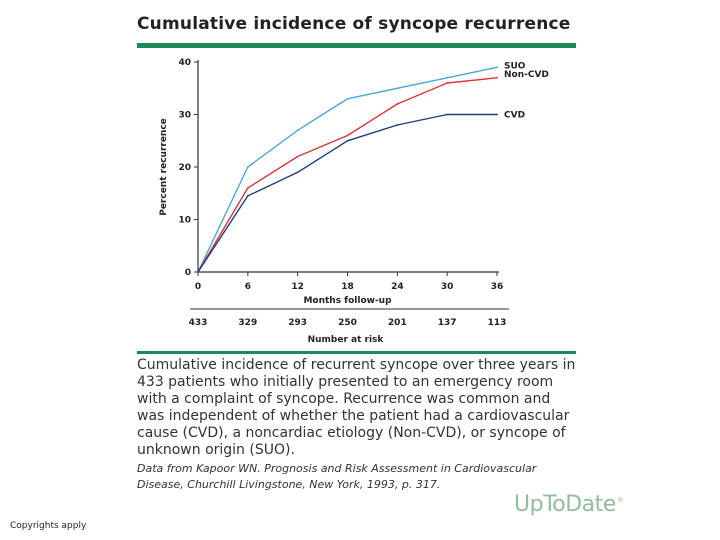 The height and width of the screenshot is (540, 720). What do you see at coordinates (397, 323) in the screenshot?
I see `risk-count: 201` at bounding box center [397, 323].